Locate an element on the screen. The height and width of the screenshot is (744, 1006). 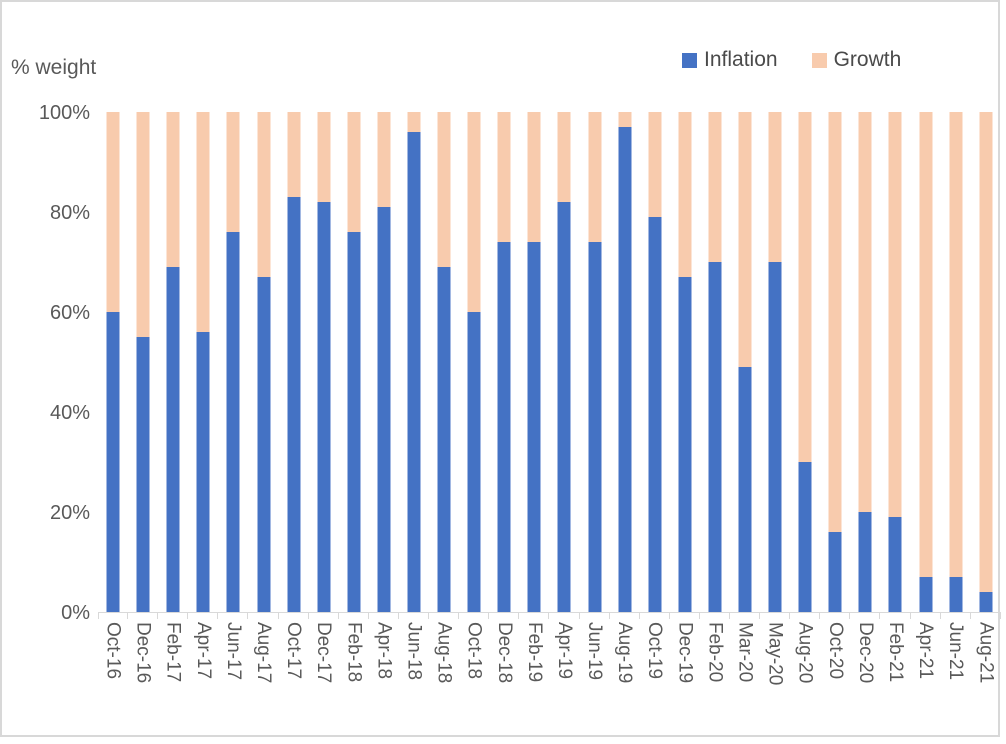
bar-group: Feb-19 is located at coordinates (534, 397).